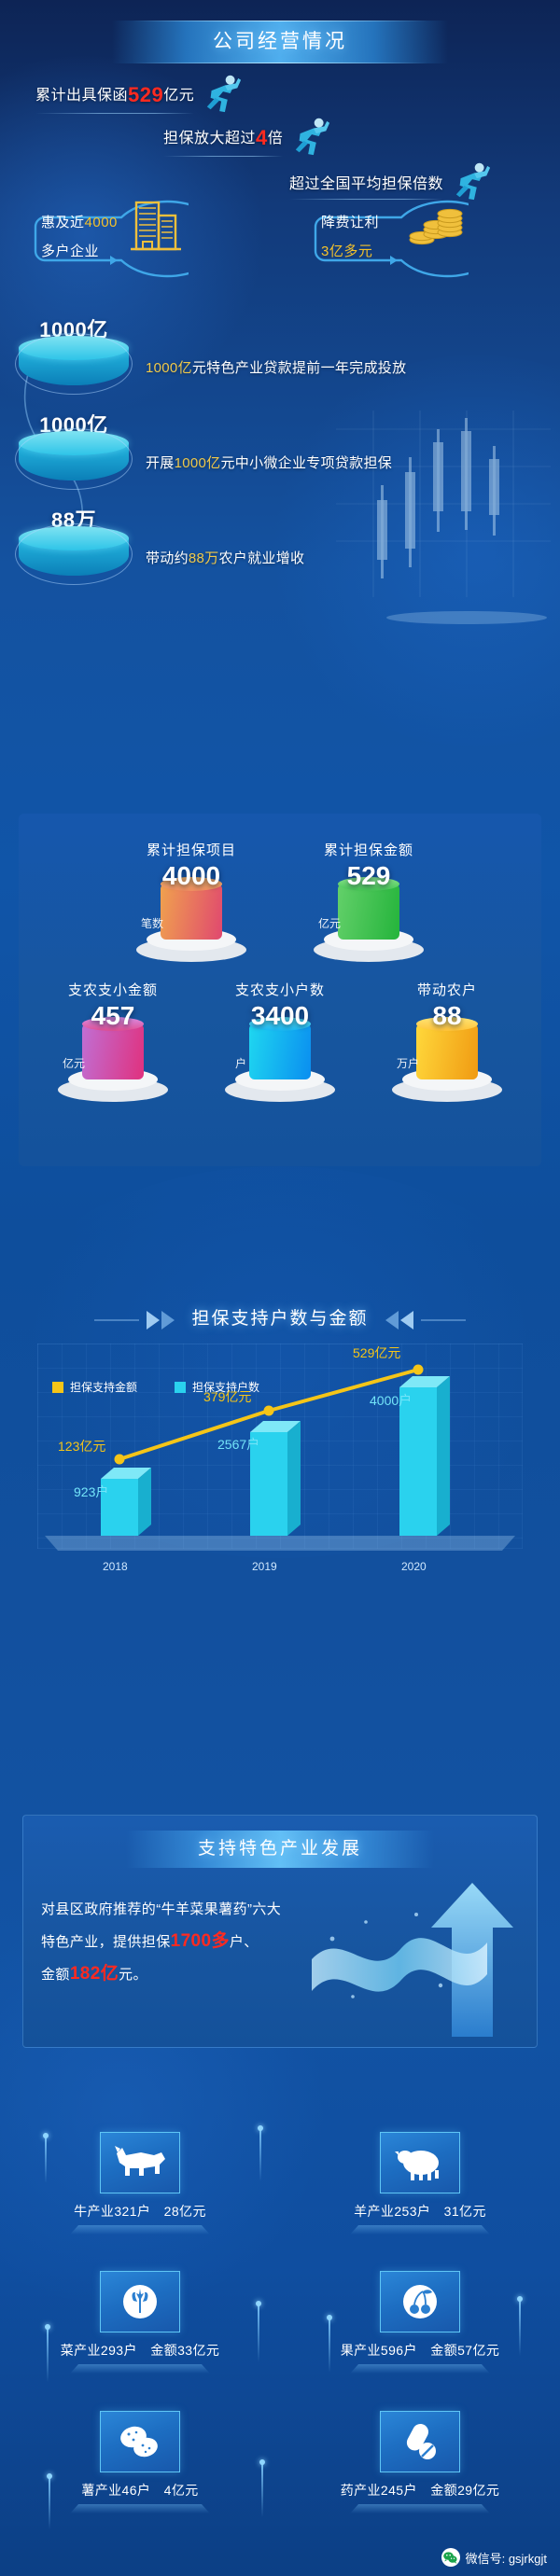 The height and width of the screenshot is (2576, 560). Describe the element at coordinates (420, 2462) in the screenshot. I see `industry-cell-medicine: 药产业245户 金额29亿元` at that location.